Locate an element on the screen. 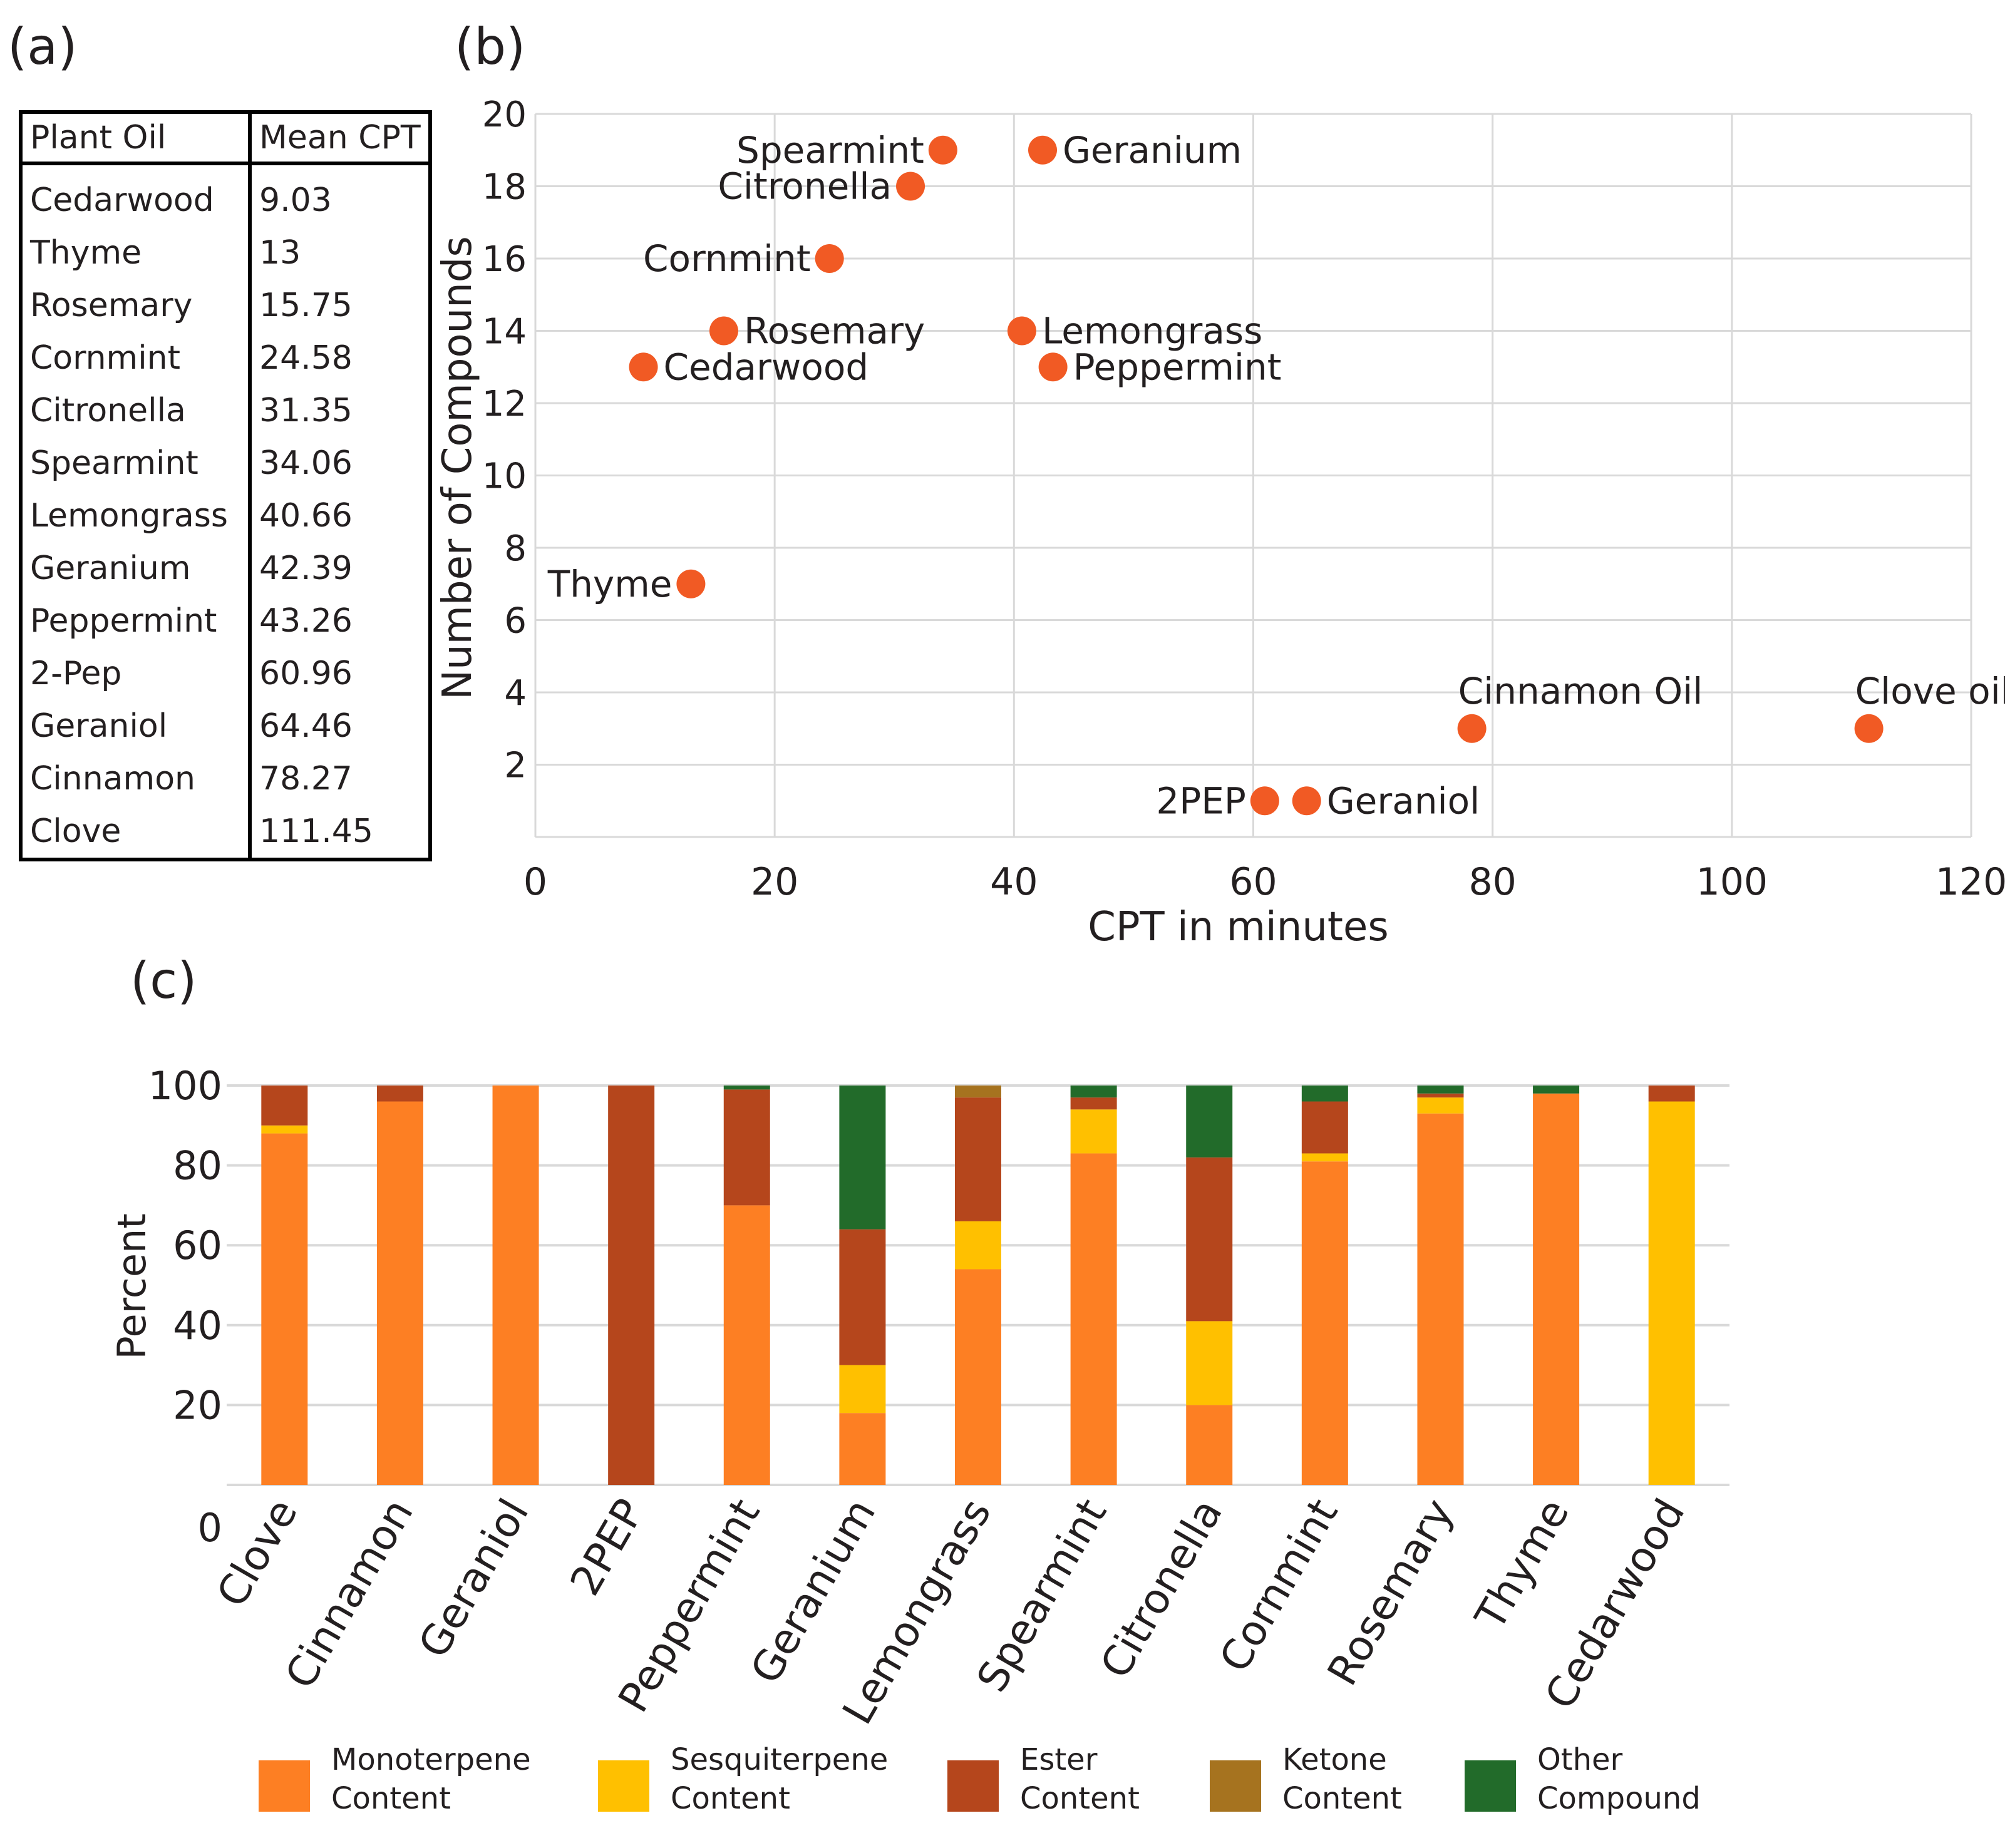  table-cell-cpt: 42.39 is located at coordinates (340, 568).